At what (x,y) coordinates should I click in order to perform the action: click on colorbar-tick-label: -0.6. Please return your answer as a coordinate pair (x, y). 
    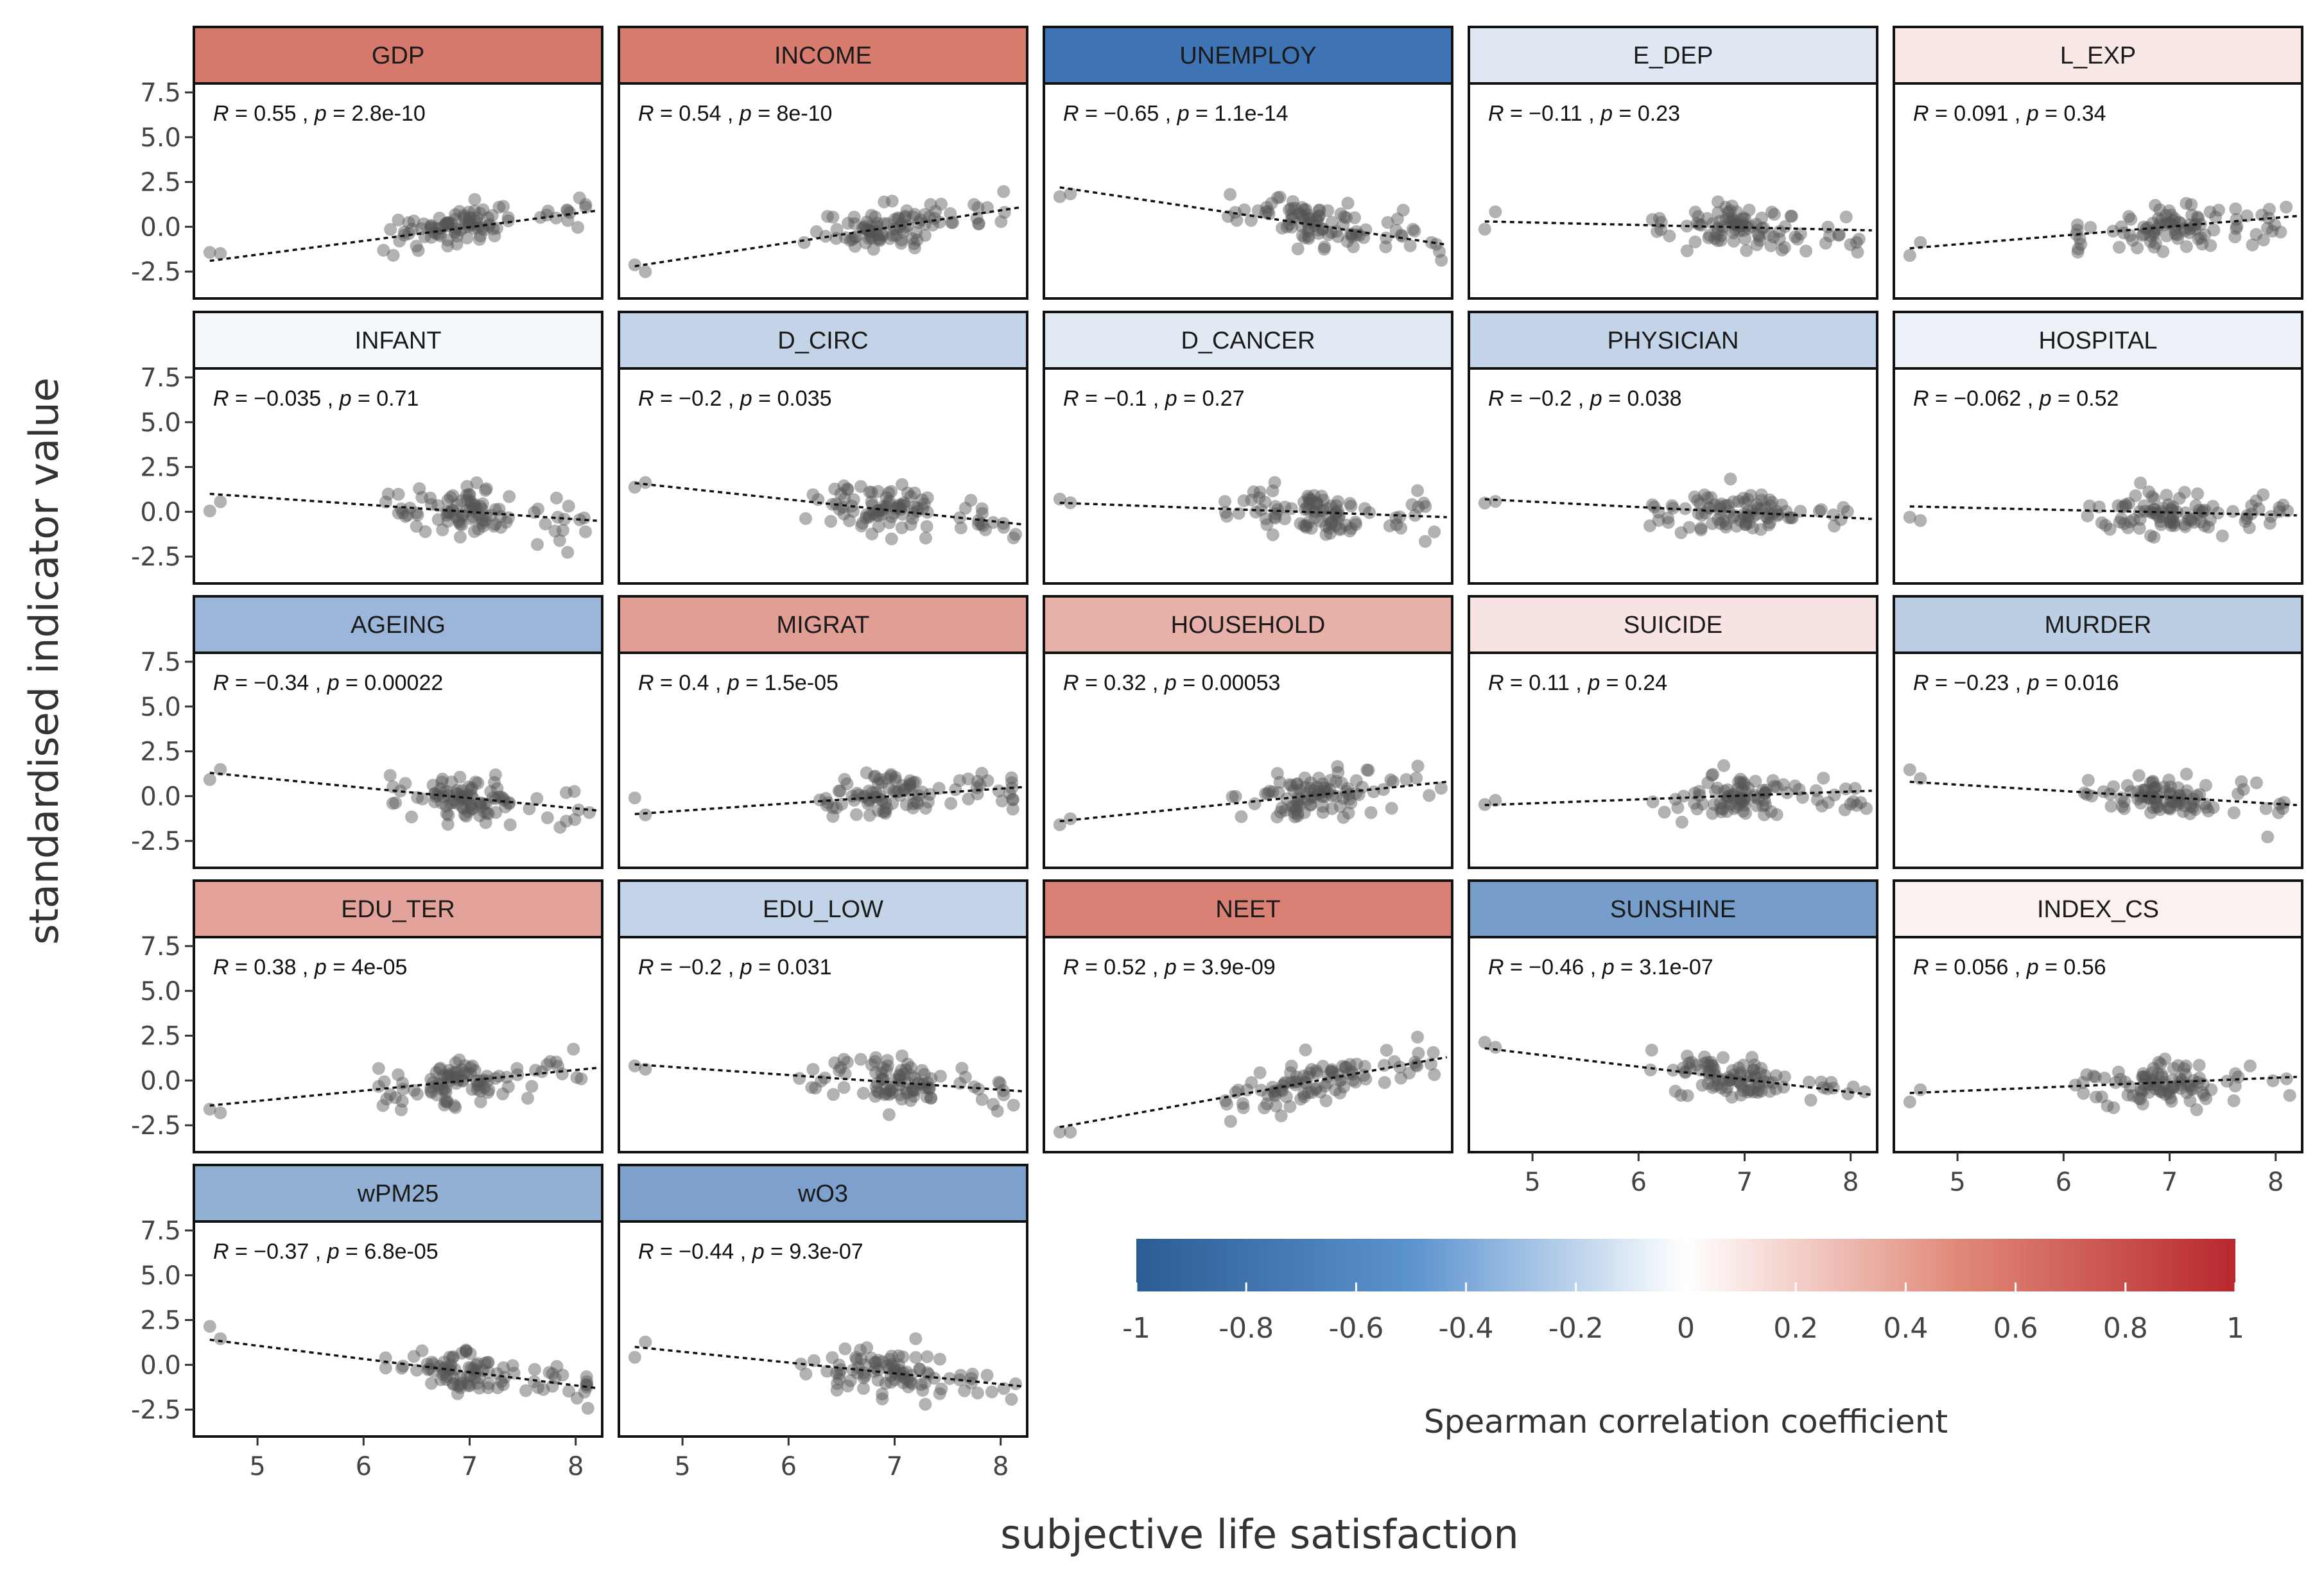
    Looking at the image, I should click on (1356, 1328).